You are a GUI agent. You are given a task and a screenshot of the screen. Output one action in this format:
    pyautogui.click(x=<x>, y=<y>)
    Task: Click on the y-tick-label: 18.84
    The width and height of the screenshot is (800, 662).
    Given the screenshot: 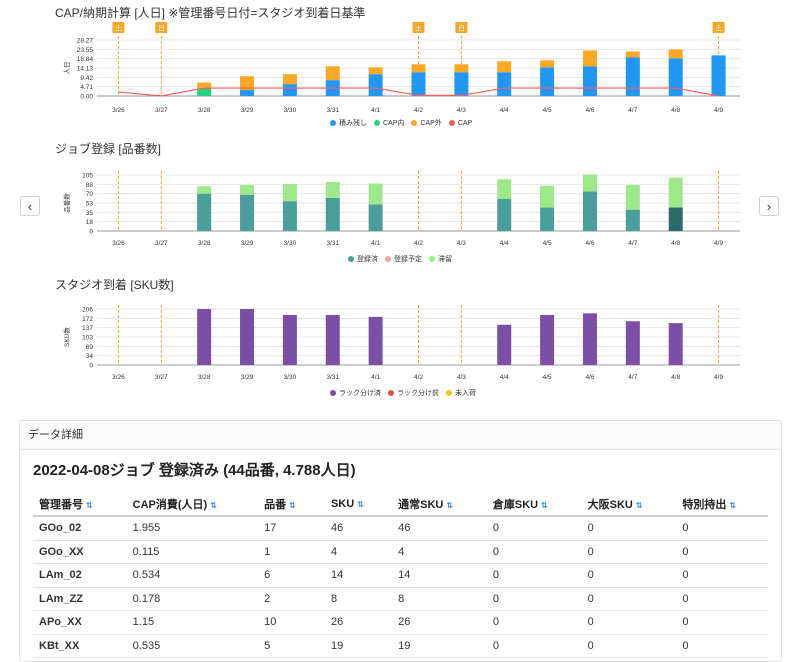 What is the action you would take?
    pyautogui.click(x=85, y=59)
    